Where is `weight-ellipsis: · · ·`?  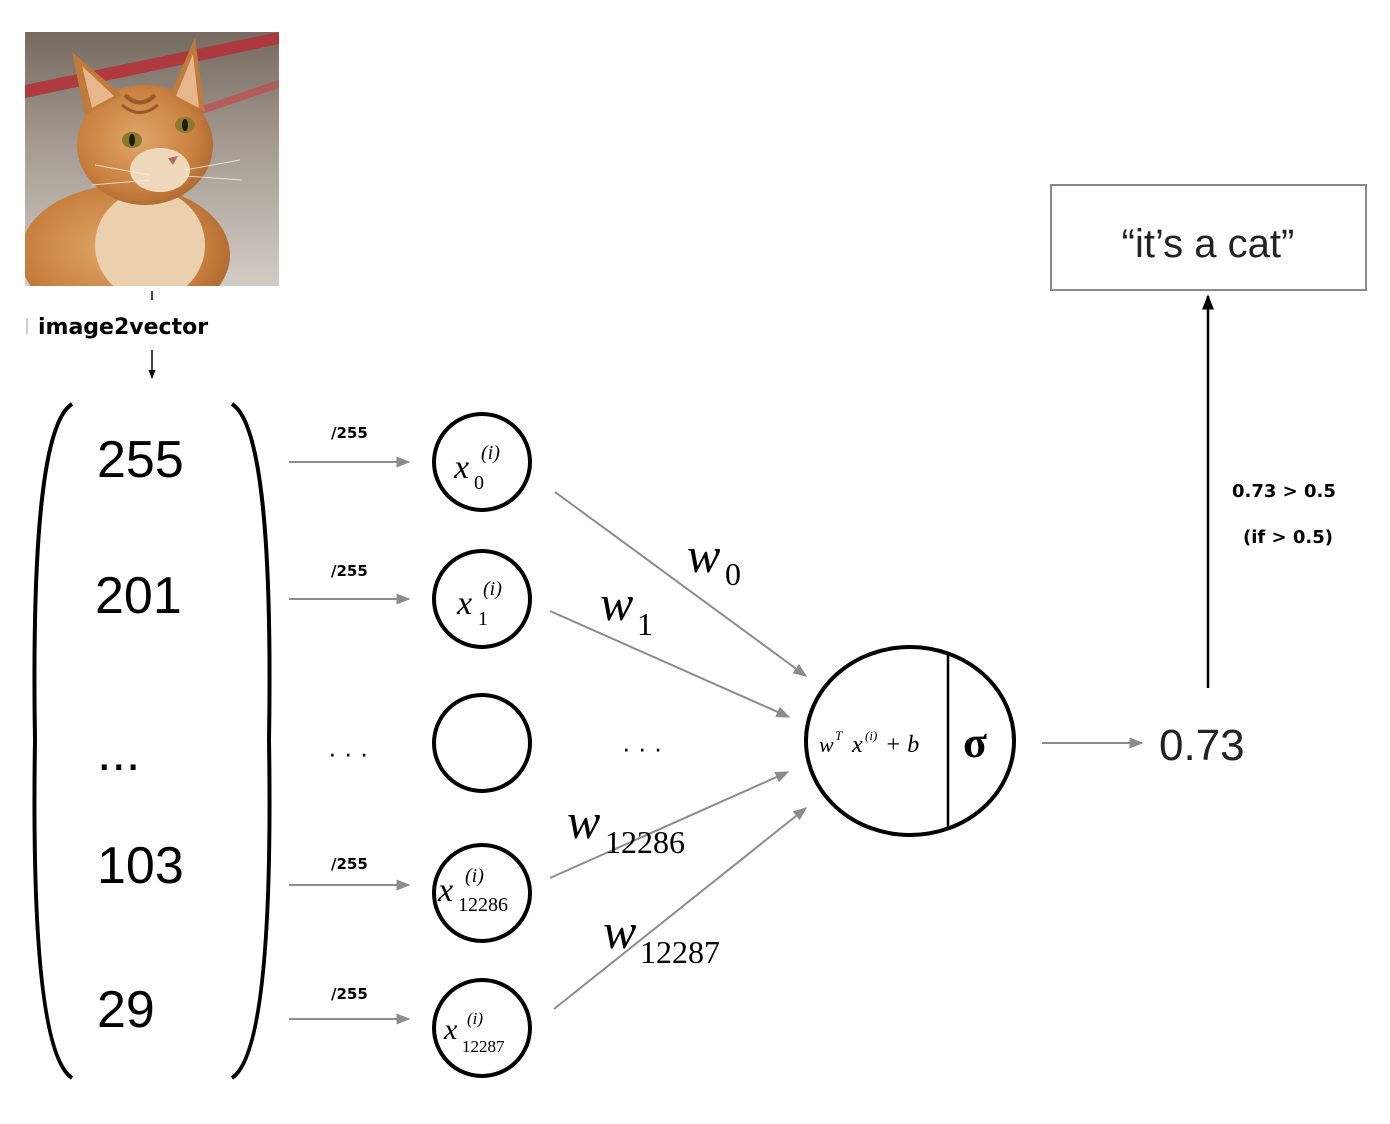
weight-ellipsis: · · · is located at coordinates (642, 748).